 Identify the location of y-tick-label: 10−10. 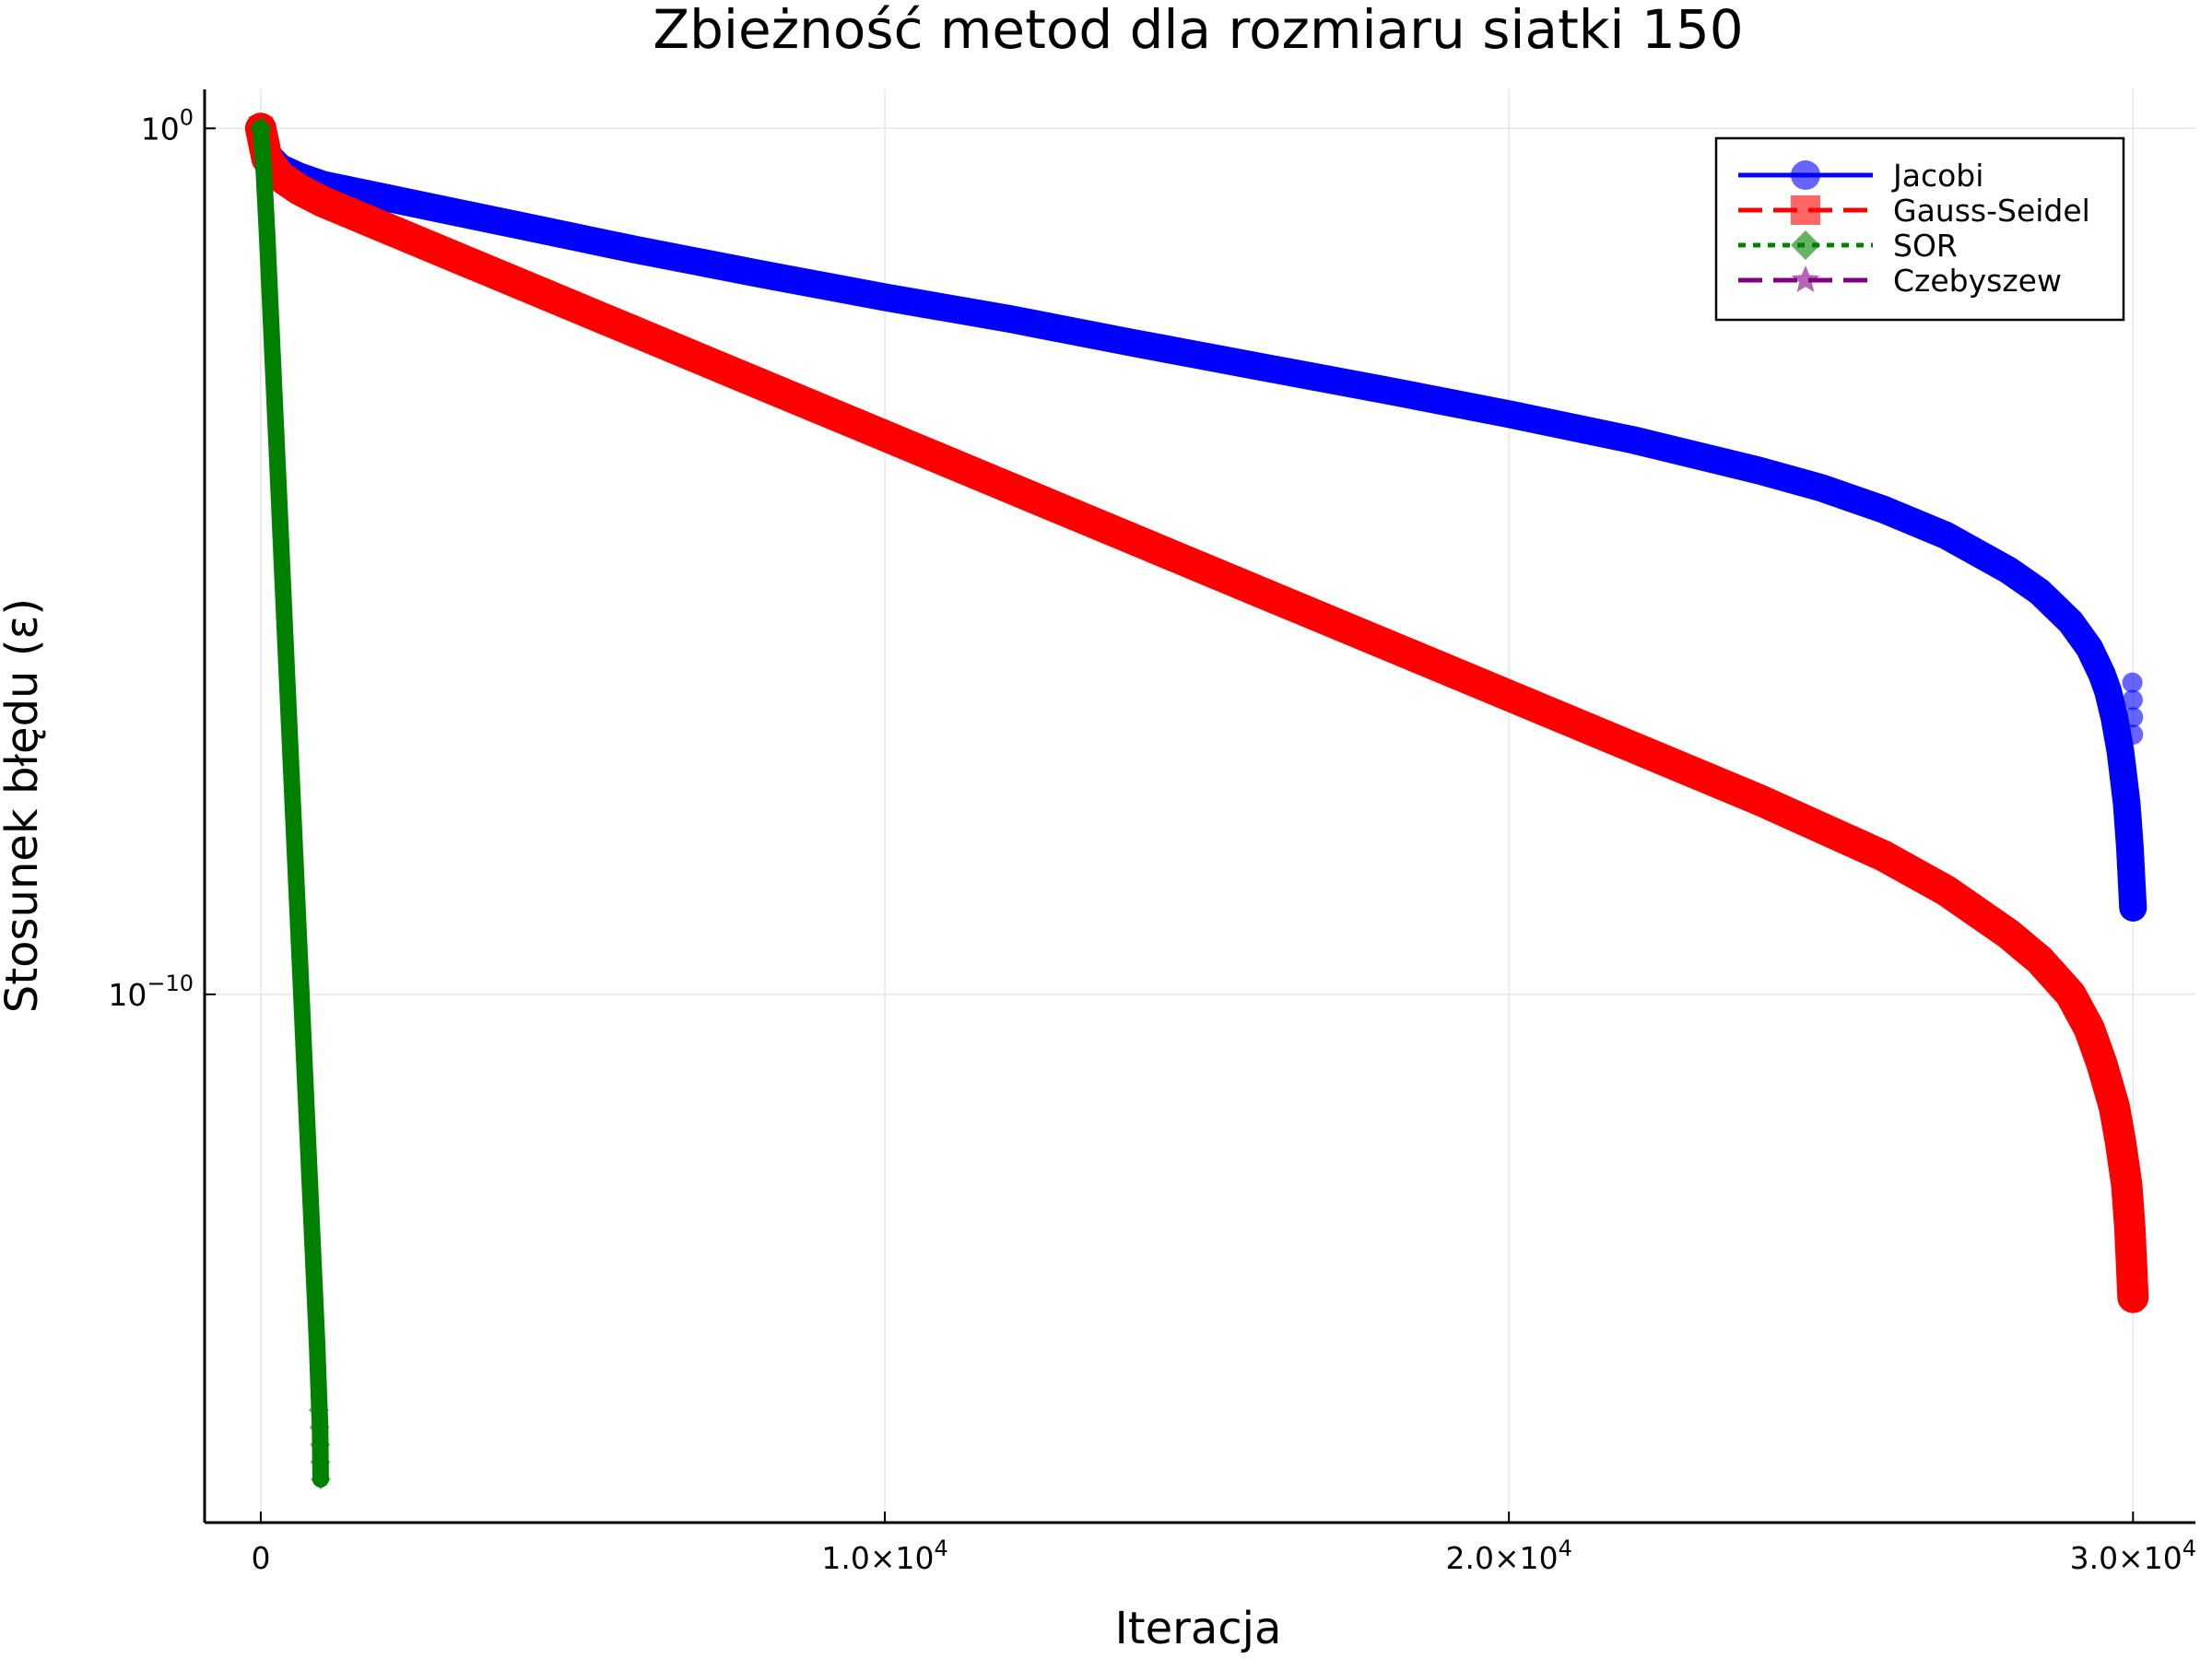
(151, 992).